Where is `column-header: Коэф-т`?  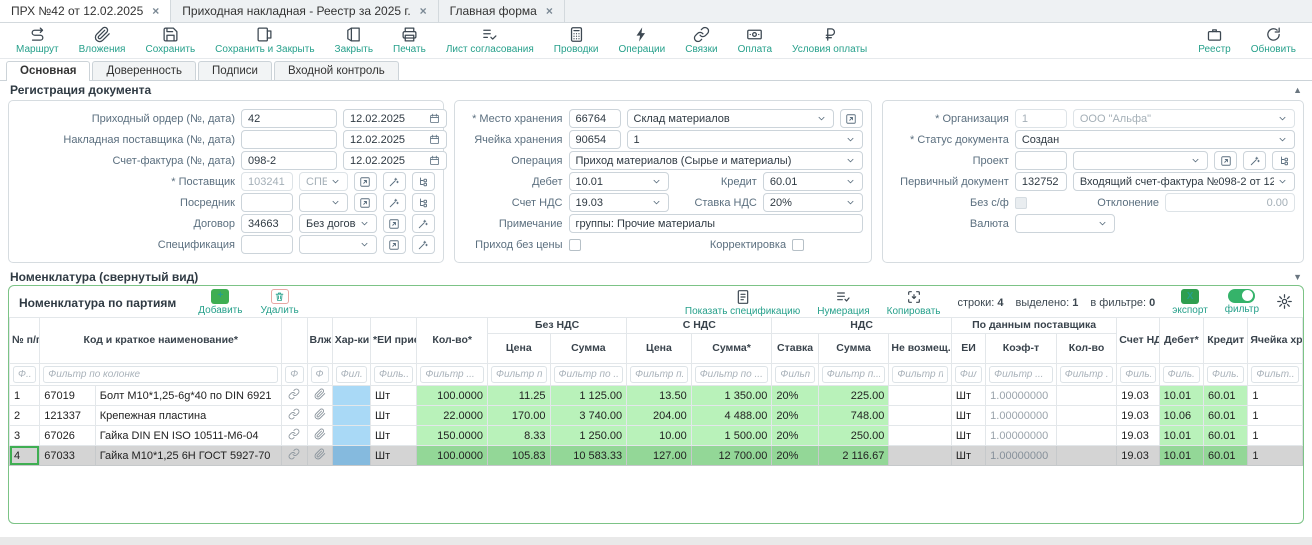
column-header: Коэф-т is located at coordinates (1021, 348).